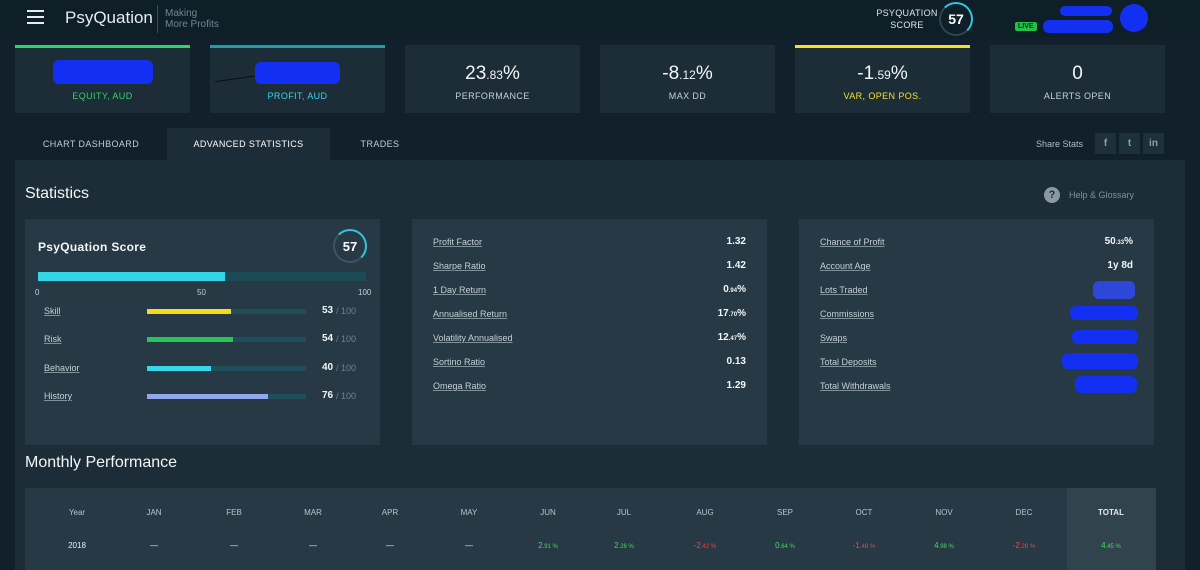 Image resolution: width=1200 pixels, height=570 pixels. I want to click on month-cell: -1.48 %, so click(864, 545).